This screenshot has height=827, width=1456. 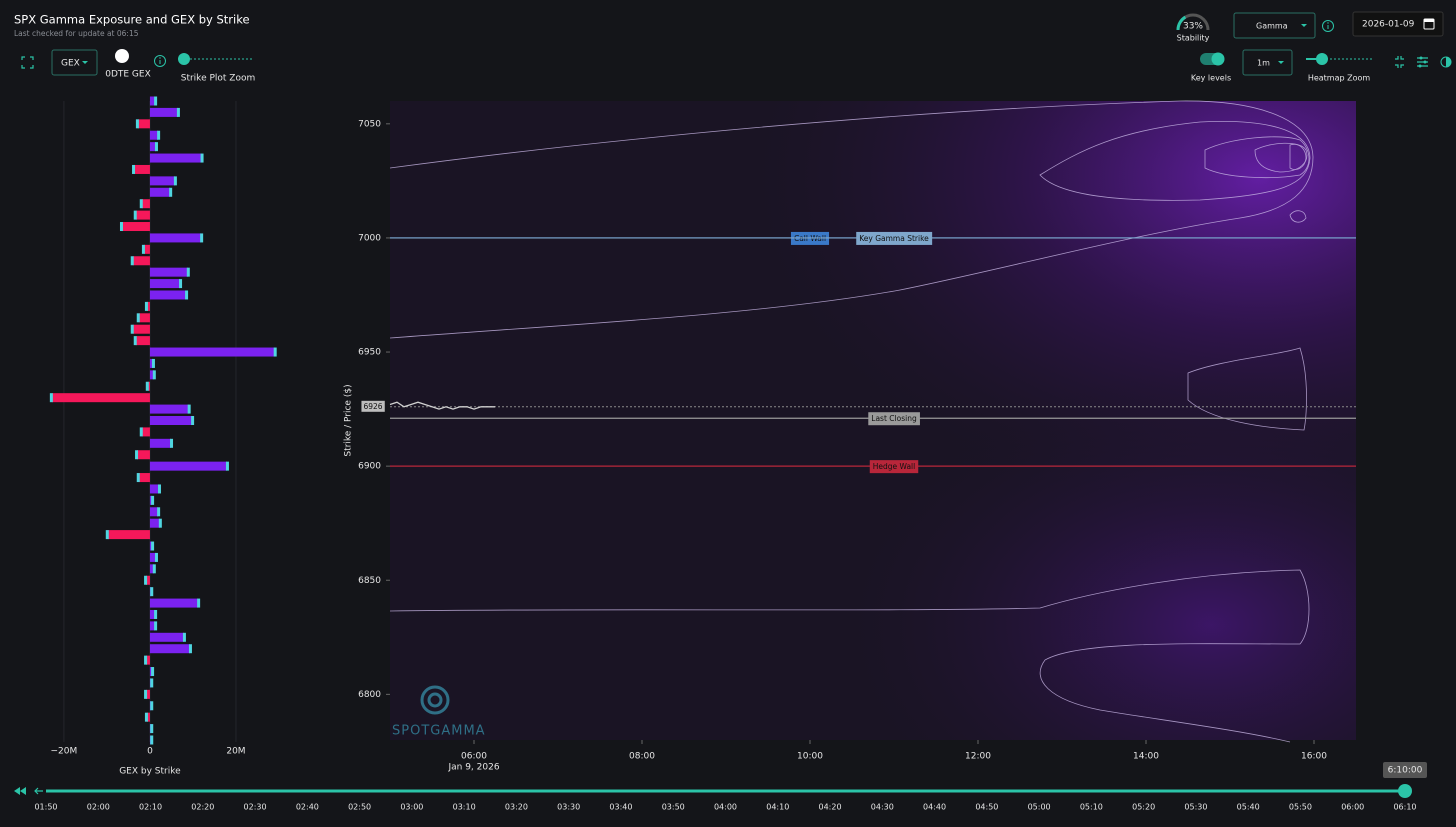 What do you see at coordinates (1404, 807) in the screenshot?
I see `timeline-label: 06:10` at bounding box center [1404, 807].